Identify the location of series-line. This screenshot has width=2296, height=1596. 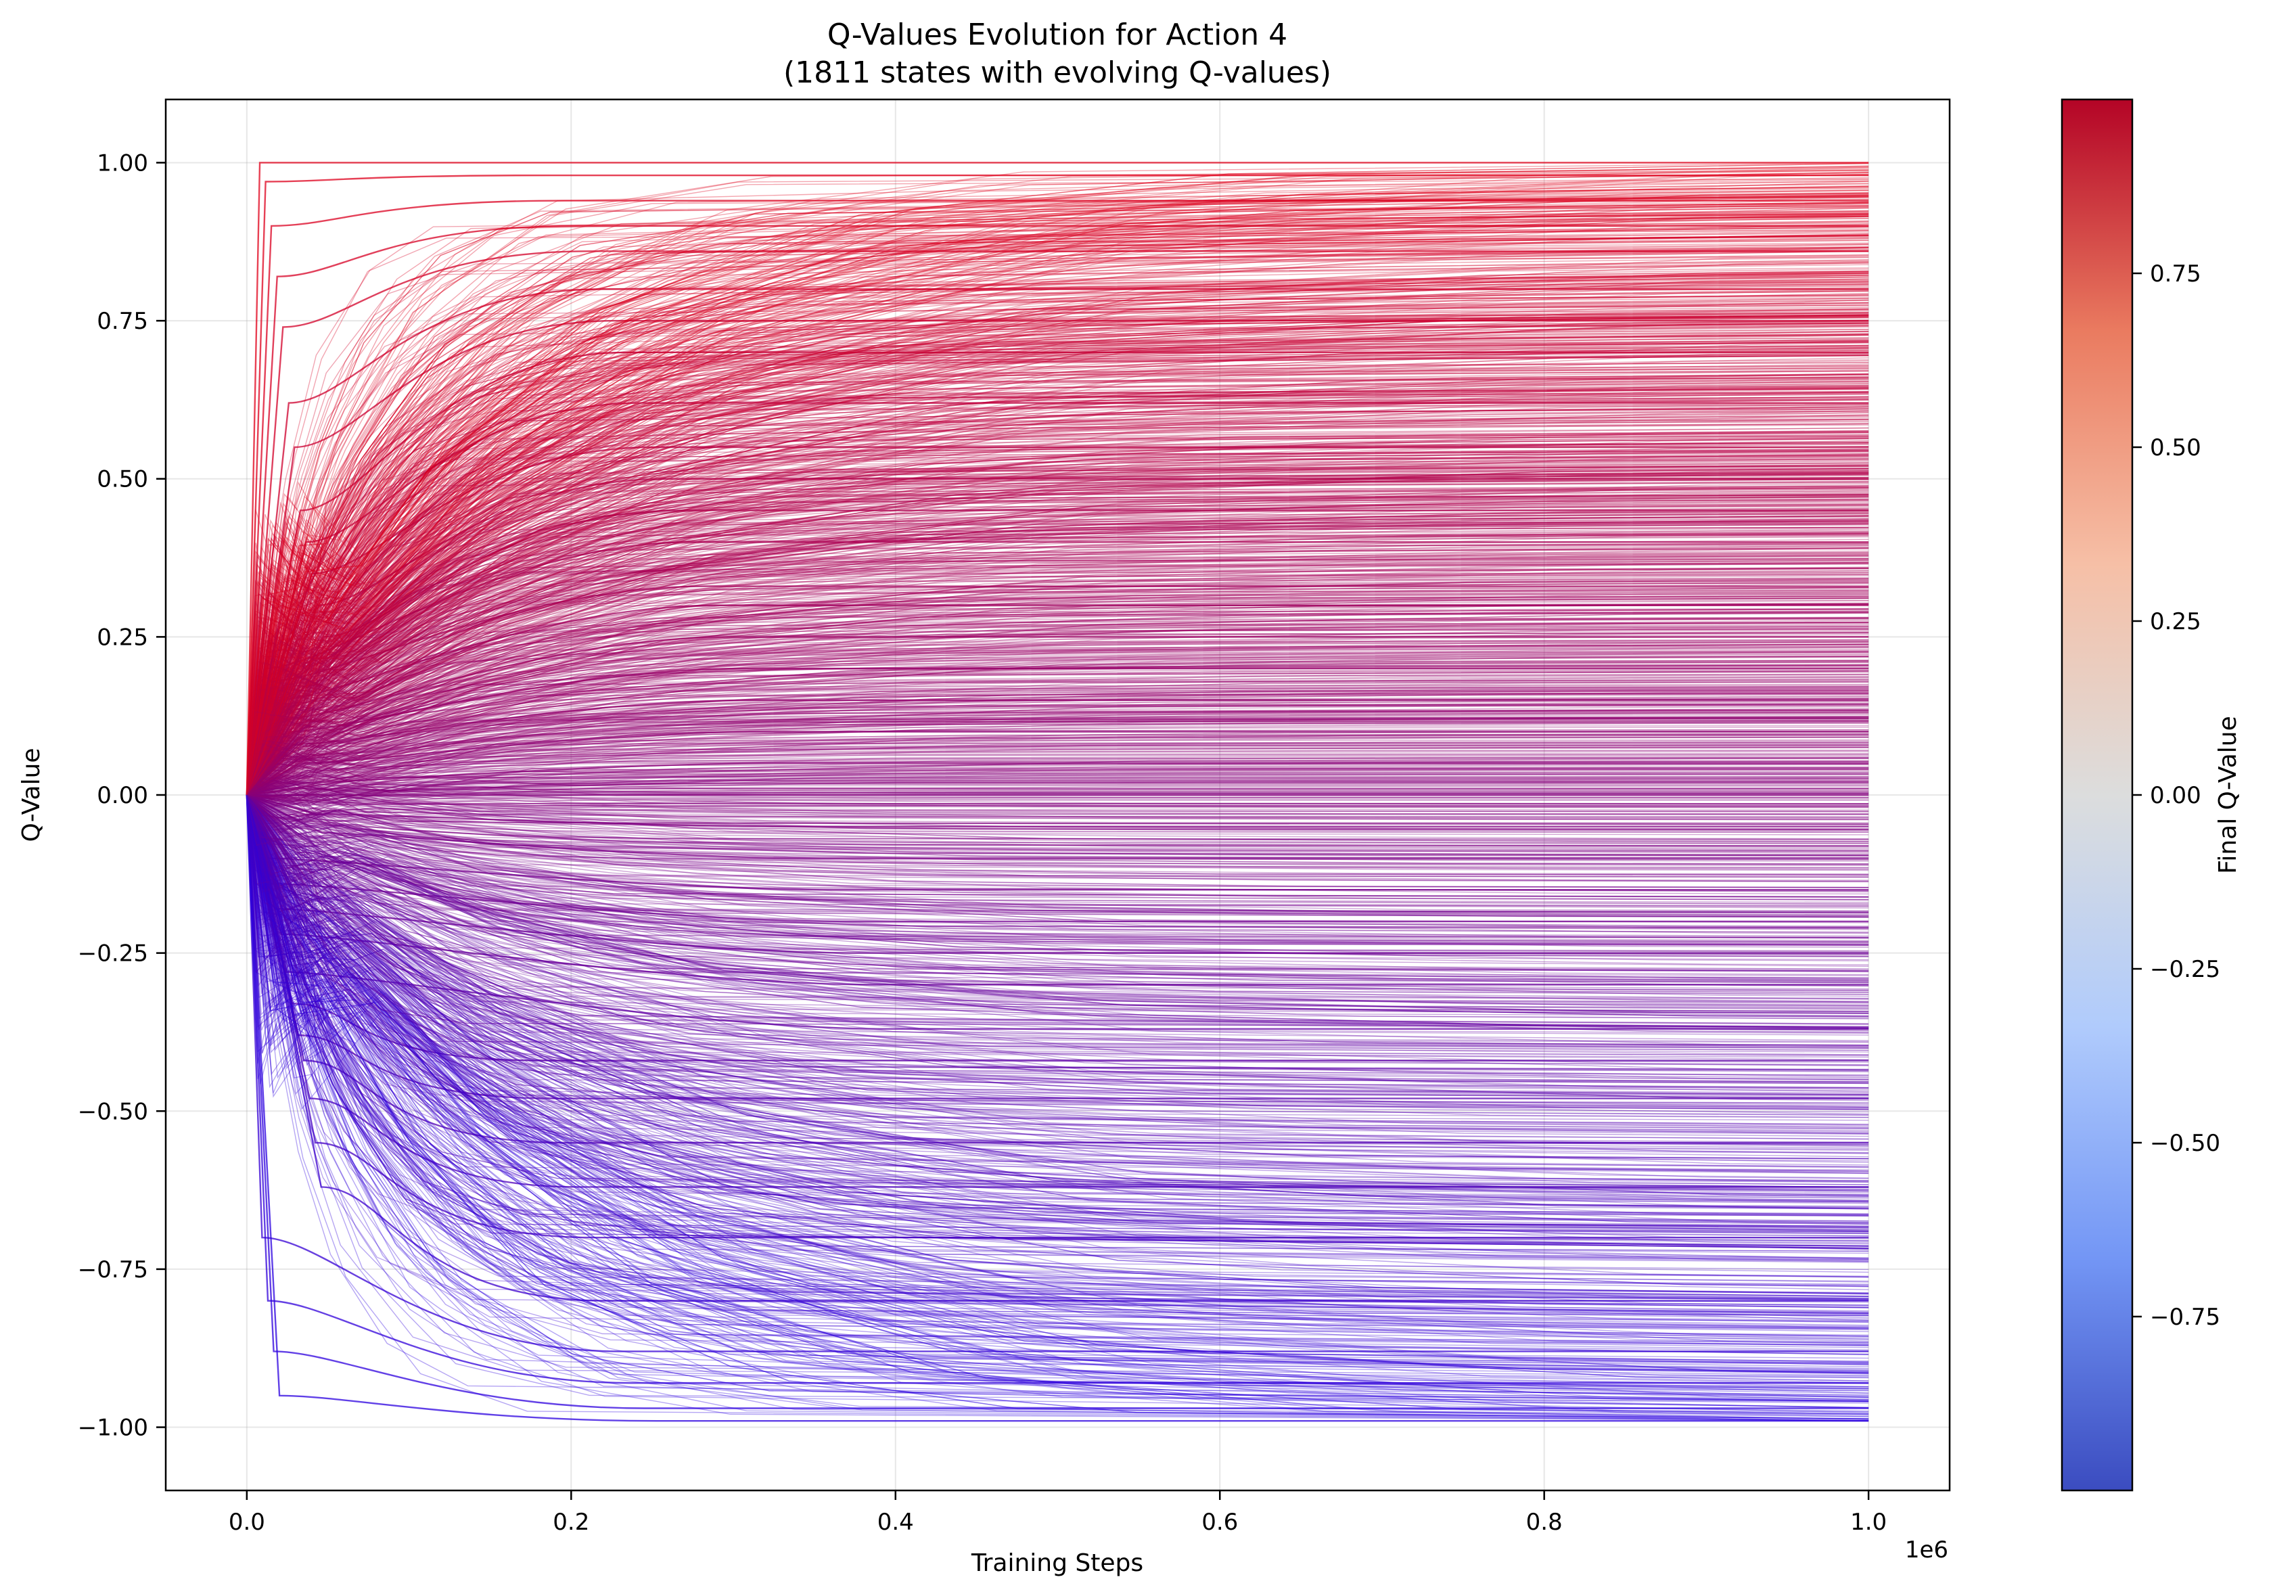
(1057, 947).